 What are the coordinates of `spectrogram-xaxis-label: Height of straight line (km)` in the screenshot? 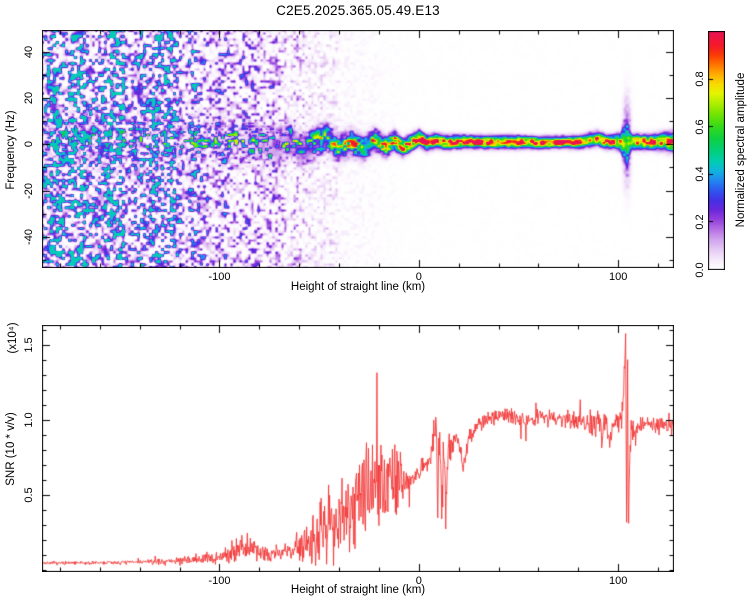 It's located at (358, 287).